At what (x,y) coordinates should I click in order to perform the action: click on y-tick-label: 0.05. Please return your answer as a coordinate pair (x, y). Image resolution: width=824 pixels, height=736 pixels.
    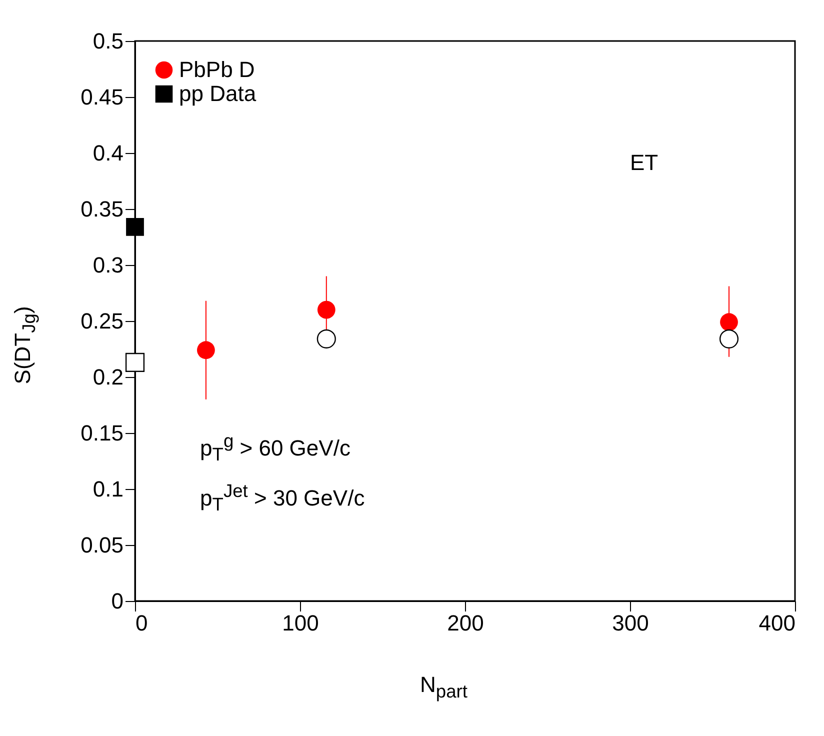
    Looking at the image, I should click on (102, 545).